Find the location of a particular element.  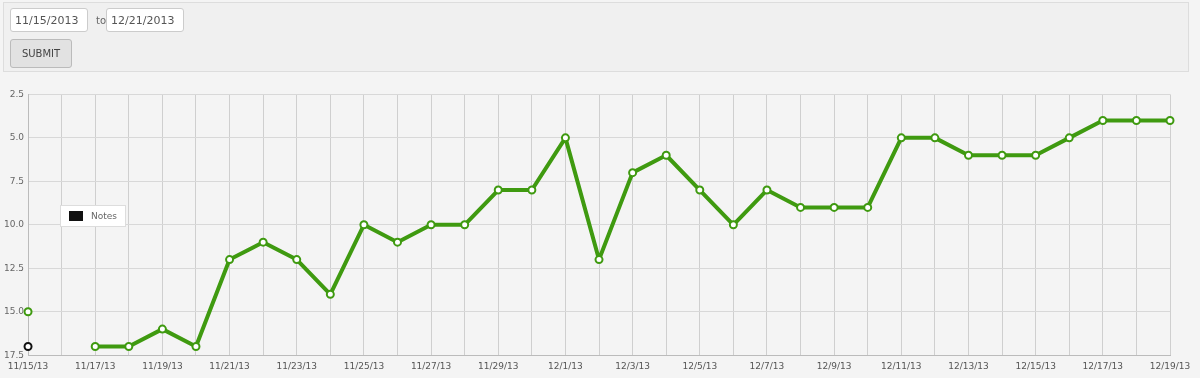

x-tick-label: 12/11/13 is located at coordinates (901, 365).